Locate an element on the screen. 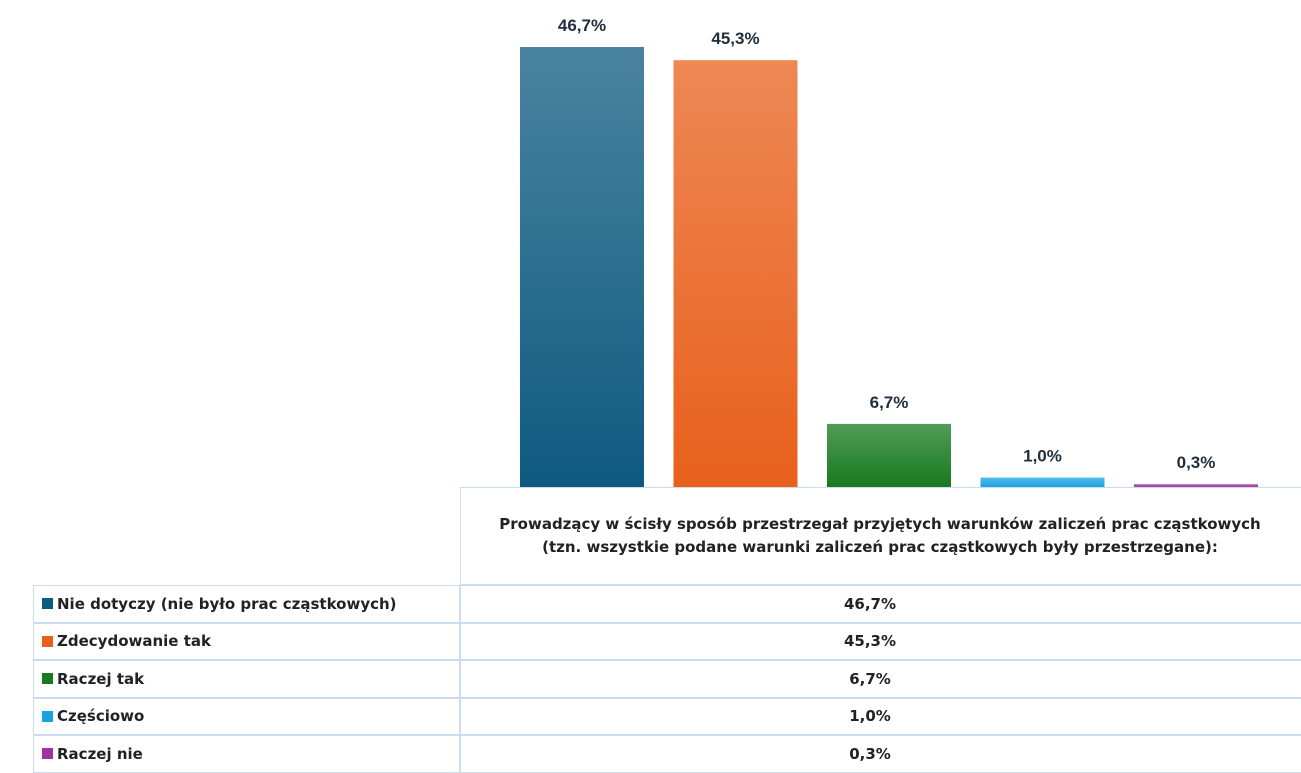  legend-label: Raczej tak is located at coordinates (101, 678).